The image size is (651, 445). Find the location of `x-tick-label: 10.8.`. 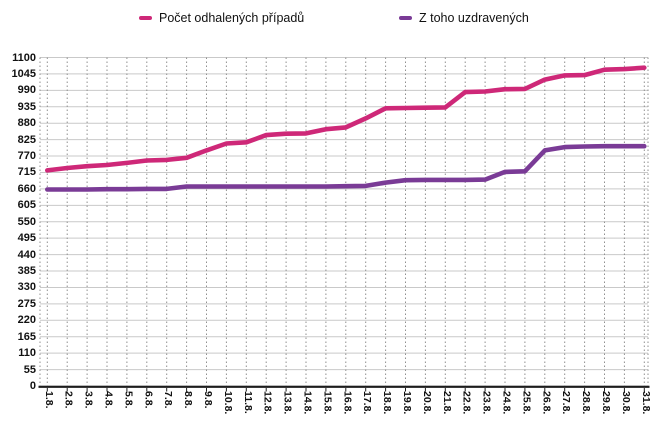

x-tick-label: 10.8. is located at coordinates (227, 403).